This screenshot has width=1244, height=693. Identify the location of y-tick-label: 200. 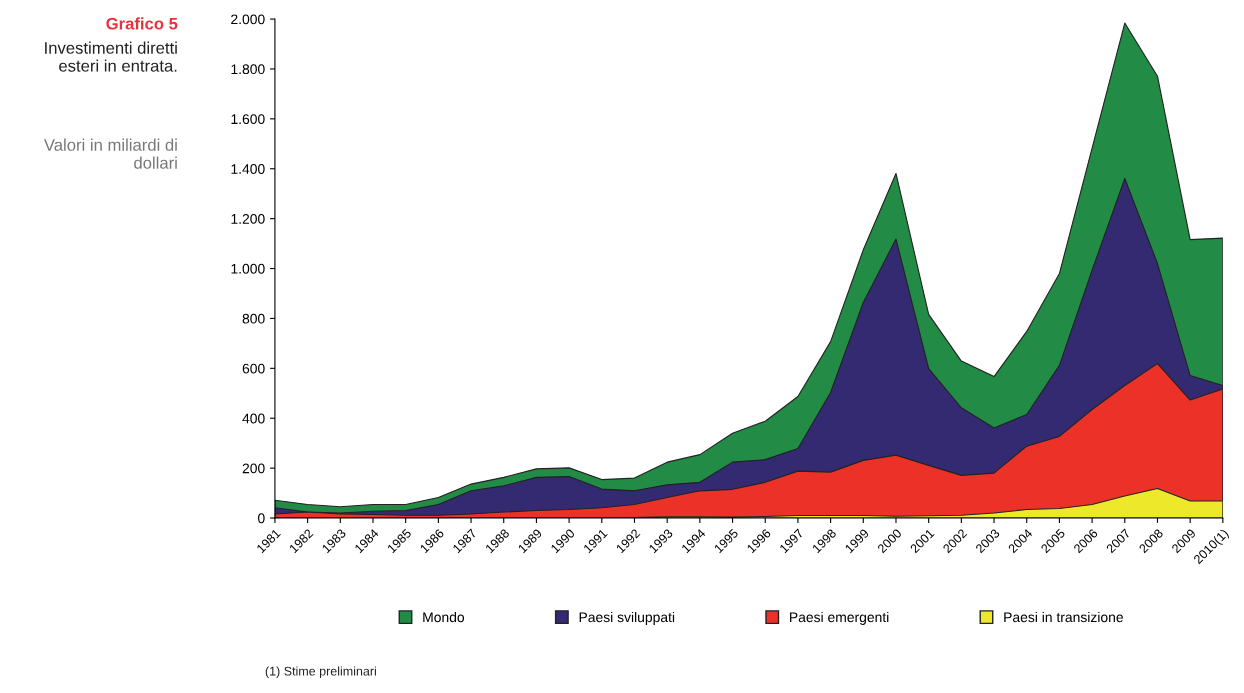
(253, 468).